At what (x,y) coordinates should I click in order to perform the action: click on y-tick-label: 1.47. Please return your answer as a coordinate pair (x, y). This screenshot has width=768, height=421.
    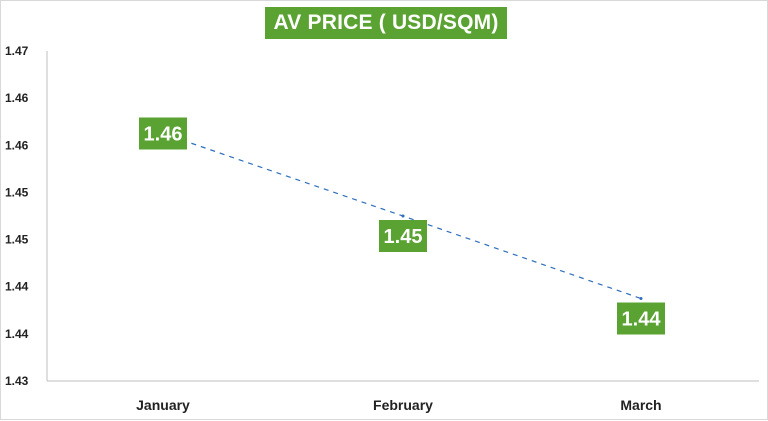
    Looking at the image, I should click on (17, 51).